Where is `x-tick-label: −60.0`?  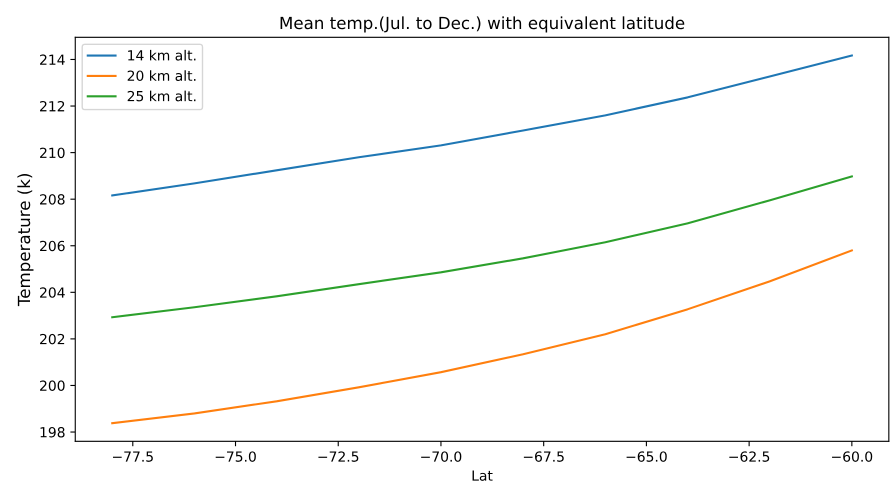
x-tick-label: −60.0 is located at coordinates (852, 456).